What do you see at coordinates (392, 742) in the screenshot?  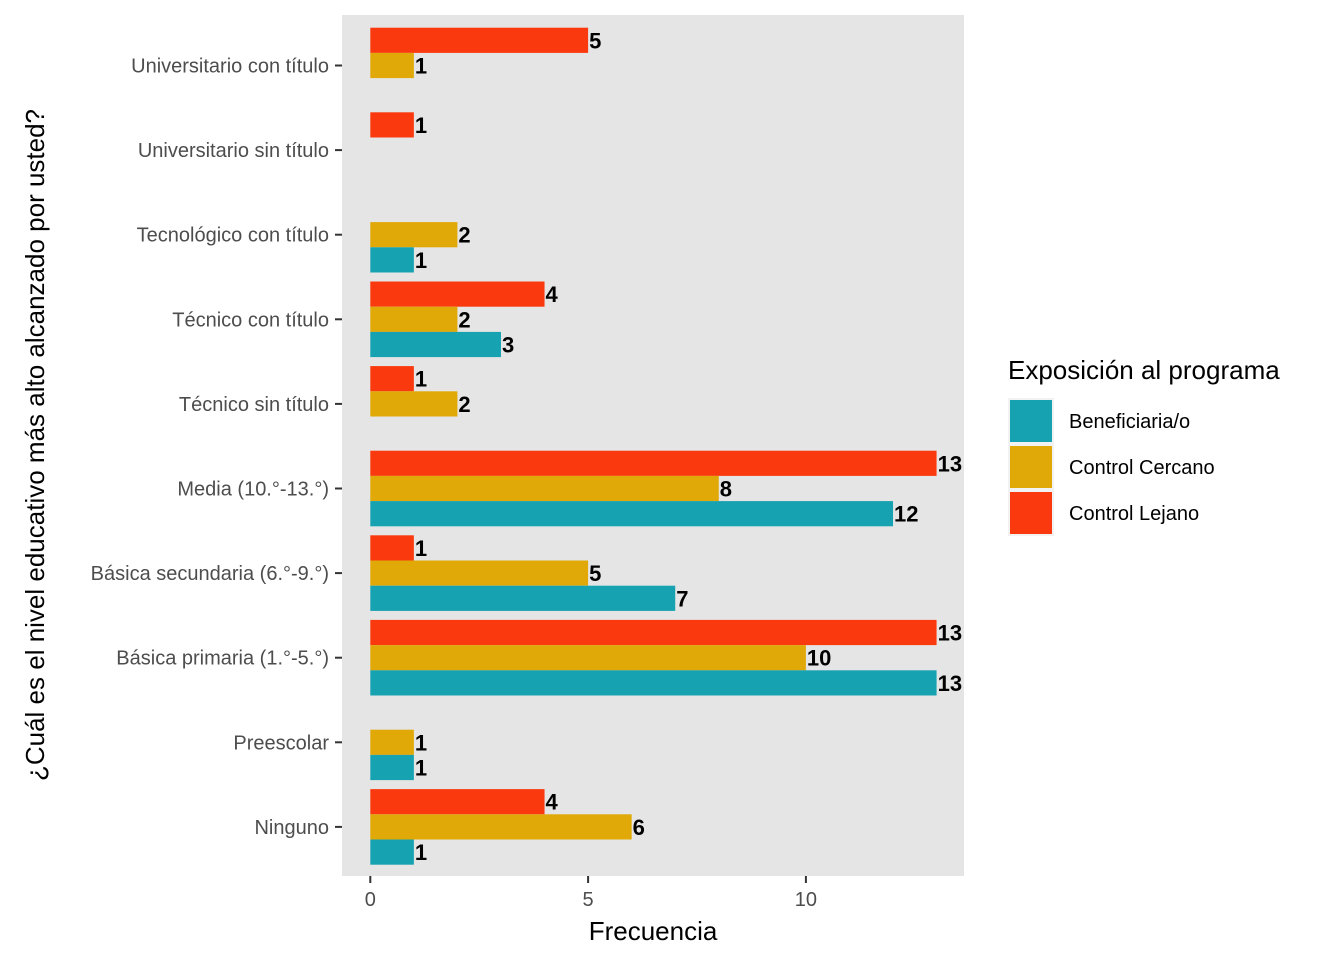 I see `bar-control-cercano-preescolar` at bounding box center [392, 742].